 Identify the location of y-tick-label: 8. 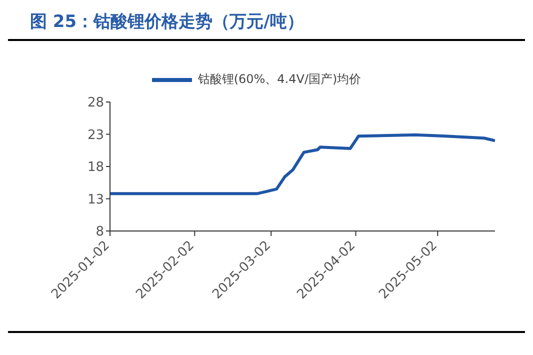
(100, 232).